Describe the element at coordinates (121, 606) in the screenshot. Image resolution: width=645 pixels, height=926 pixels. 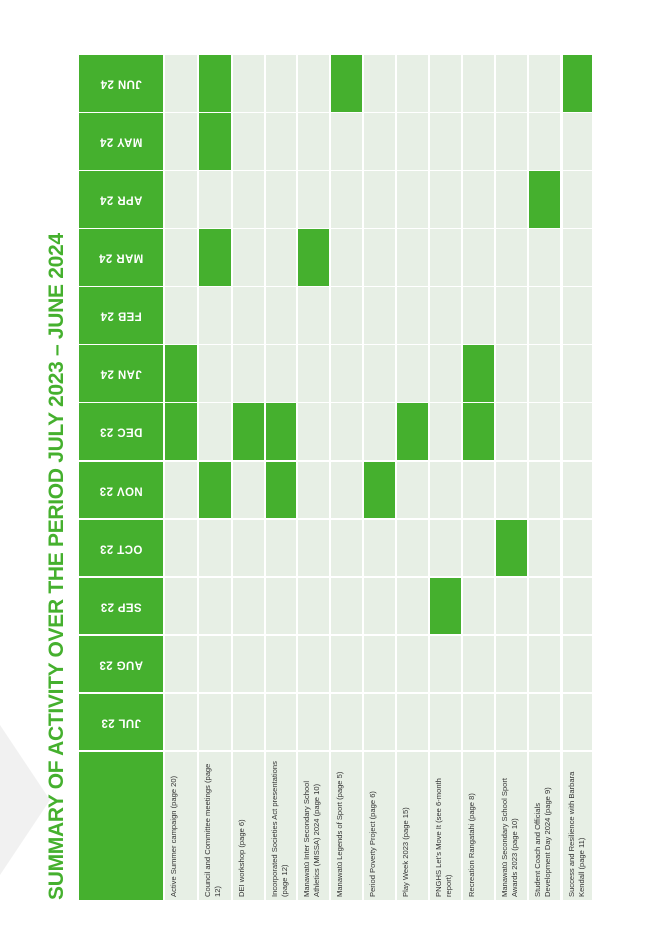
I see `month-header-label: SEP 23` at that location.